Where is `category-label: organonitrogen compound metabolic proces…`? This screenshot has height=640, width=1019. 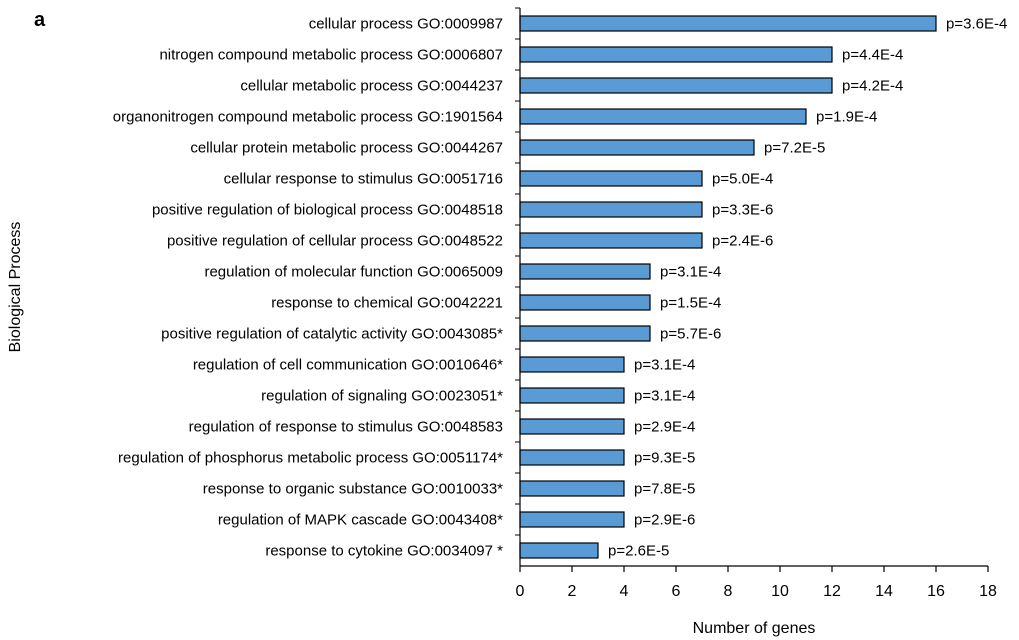
category-label: organonitrogen compound metabolic proces… is located at coordinates (308, 117).